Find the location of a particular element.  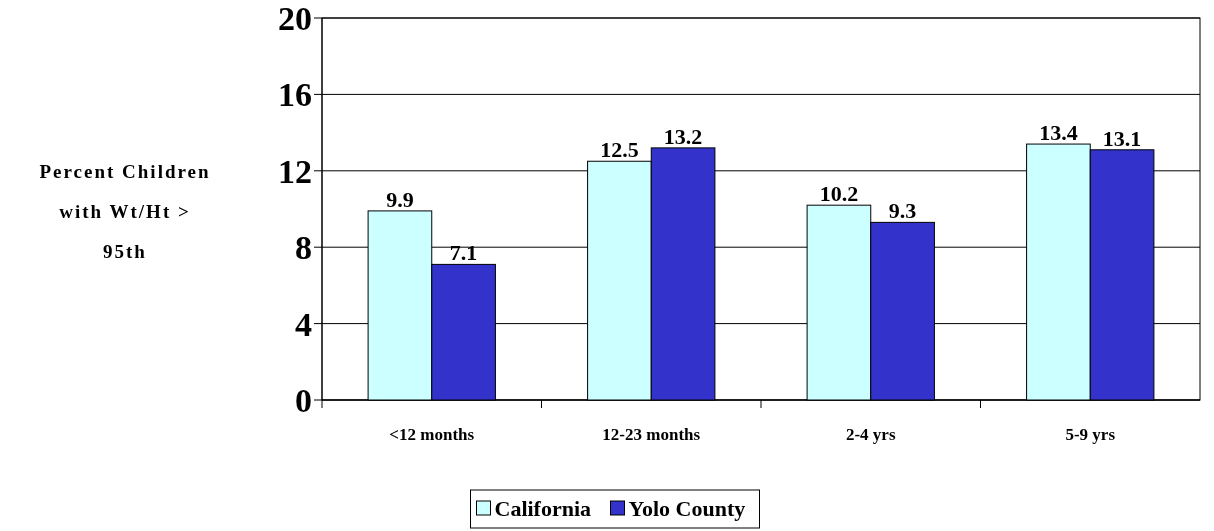

data-label: 7.1 is located at coordinates (463, 253).